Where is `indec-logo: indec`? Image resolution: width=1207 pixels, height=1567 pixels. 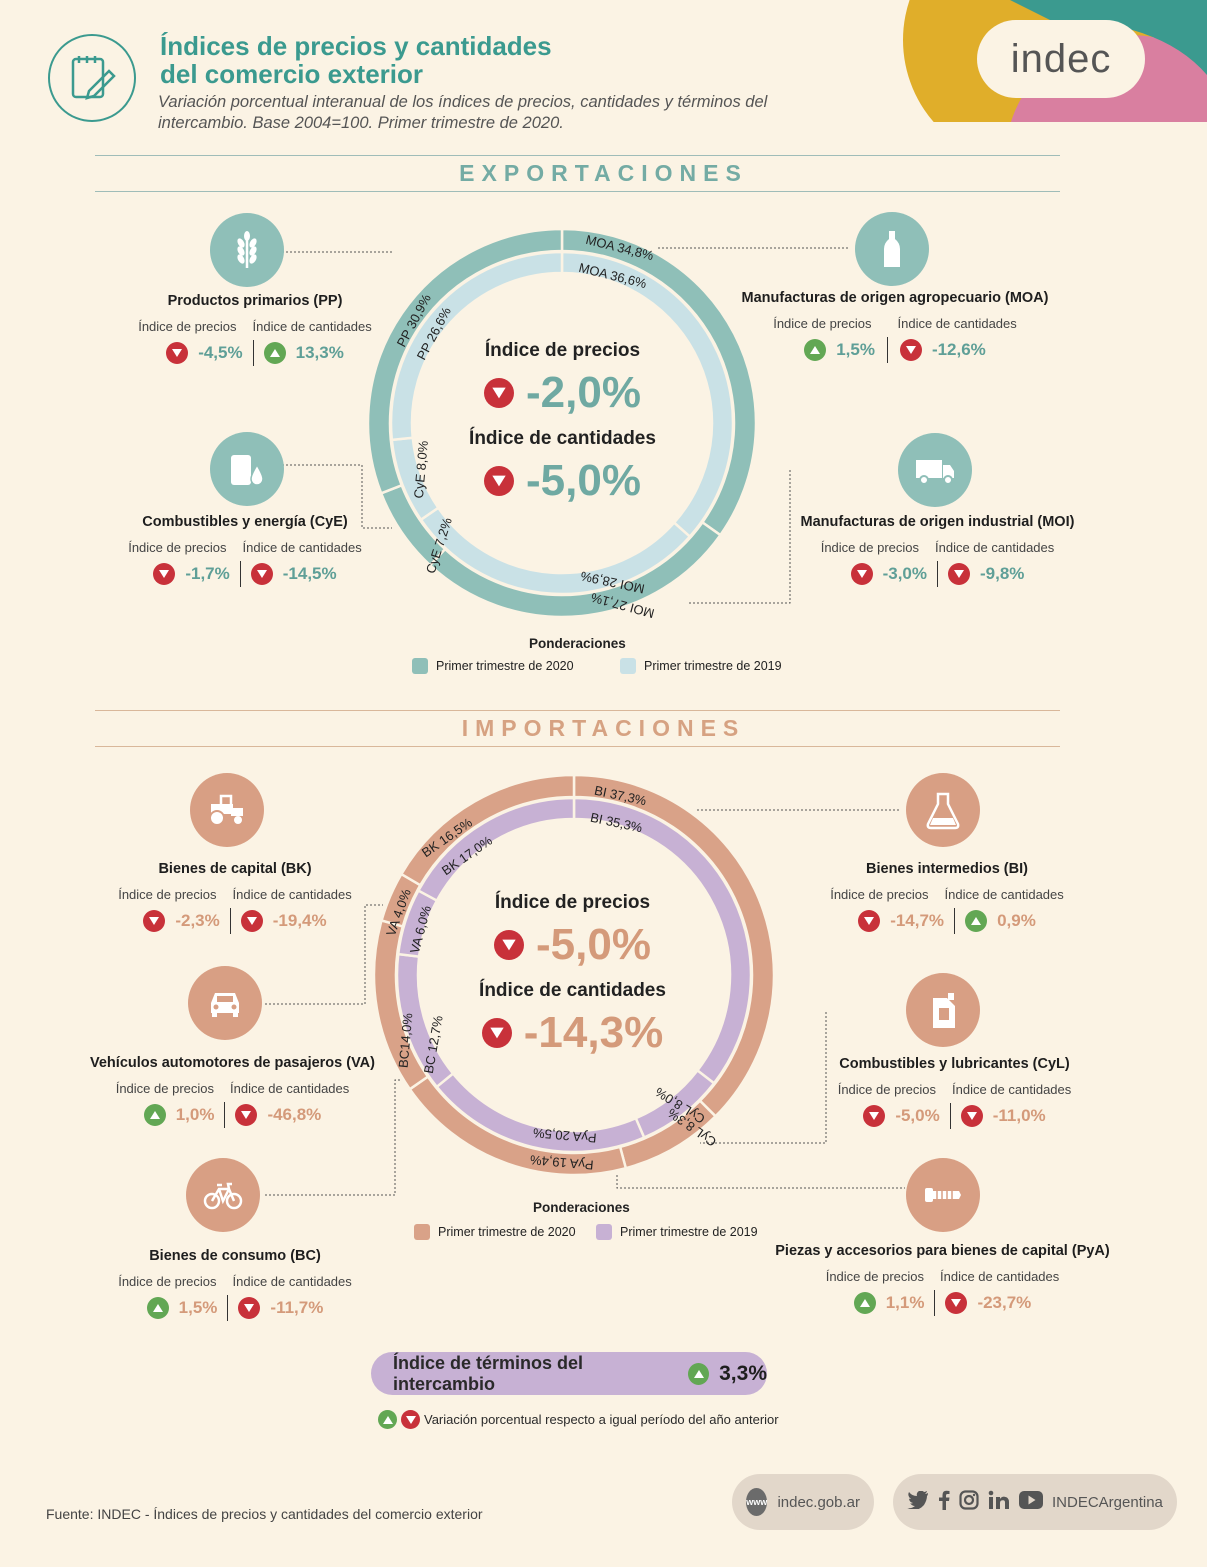 indec-logo: indec is located at coordinates (1061, 59).